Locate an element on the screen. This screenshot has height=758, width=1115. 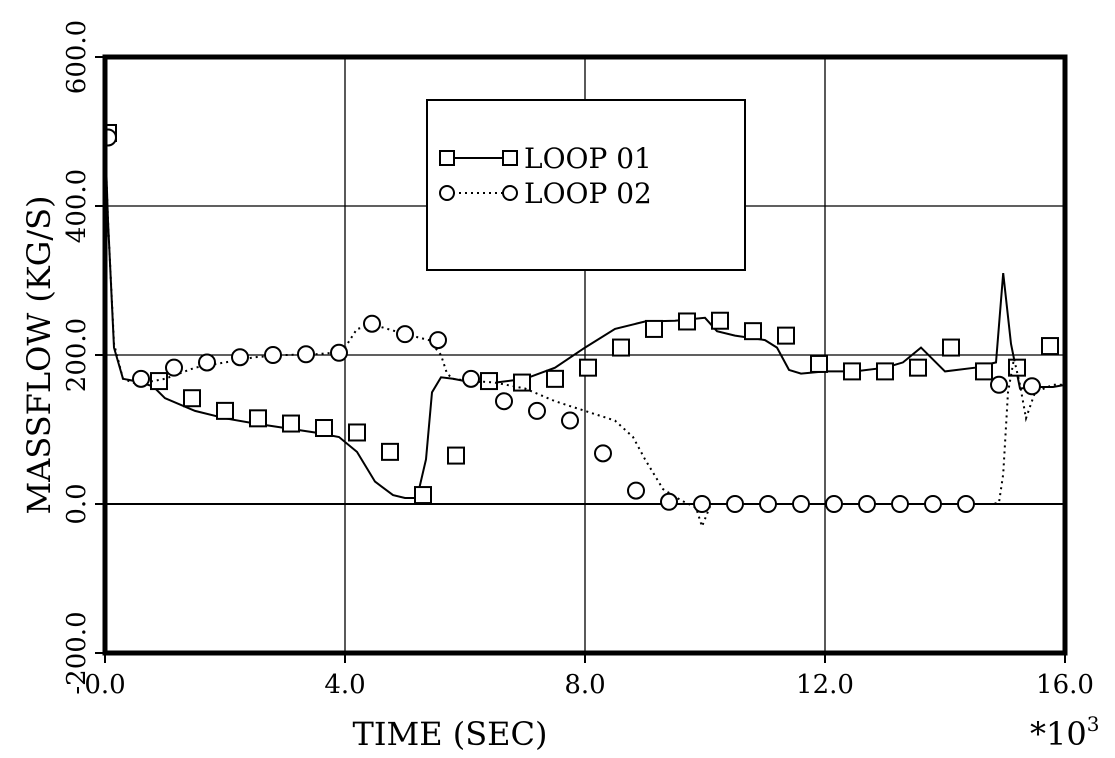
y-tick-label: 400.0 is located at coordinates (77, 206).